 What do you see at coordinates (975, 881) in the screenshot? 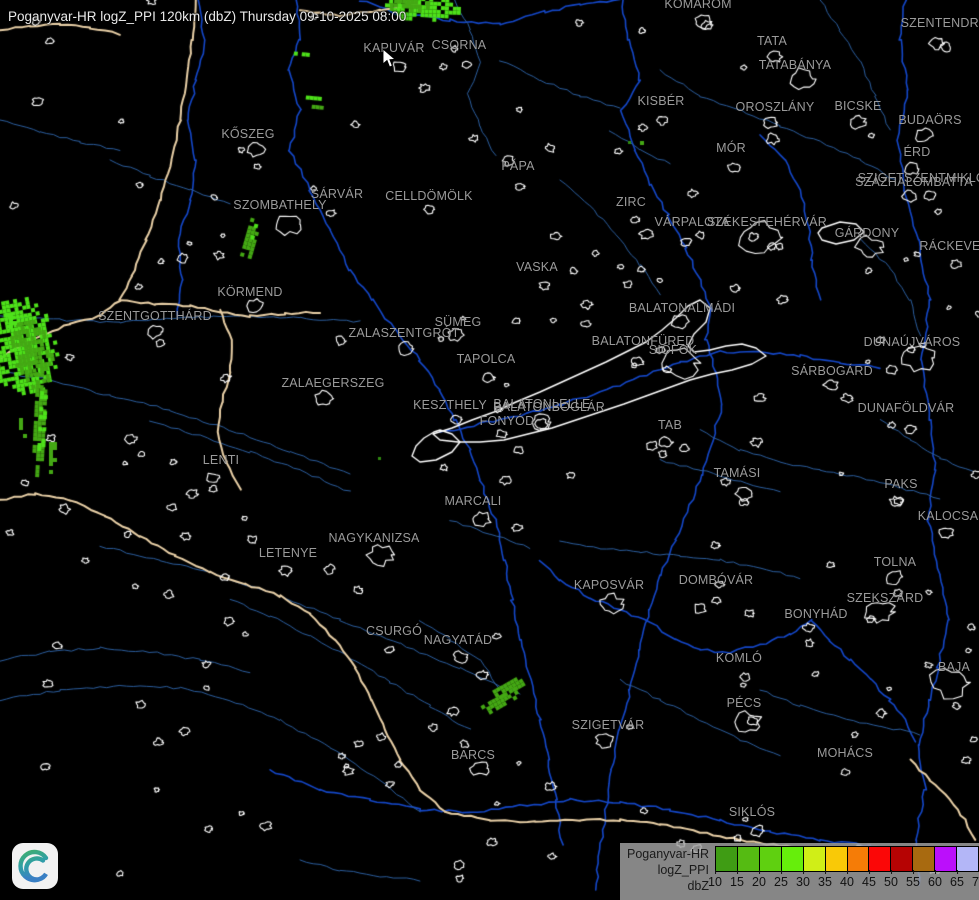
I see `legend-tick-70: 70` at bounding box center [975, 881].